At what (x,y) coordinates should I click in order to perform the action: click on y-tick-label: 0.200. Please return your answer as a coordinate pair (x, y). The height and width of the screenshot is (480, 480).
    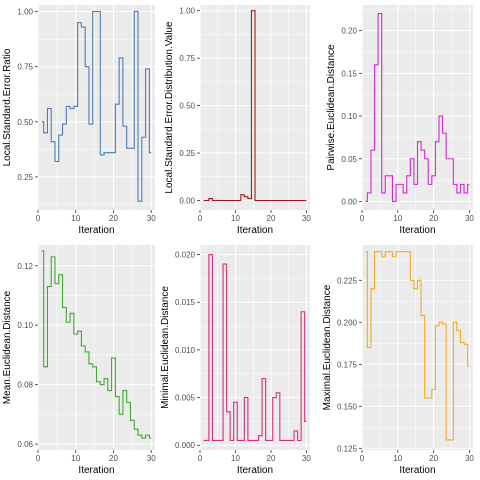
    Looking at the image, I should click on (347, 322).